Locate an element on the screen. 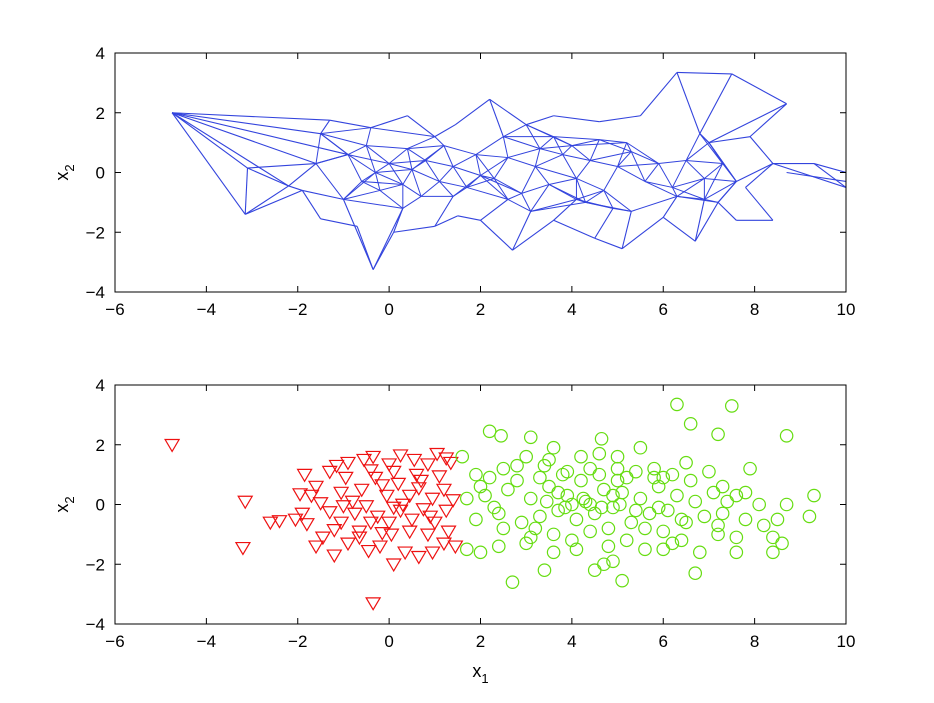 Image resolution: width=934 pixels, height=703 pixels. x-tick-label: −4 is located at coordinates (206, 641).